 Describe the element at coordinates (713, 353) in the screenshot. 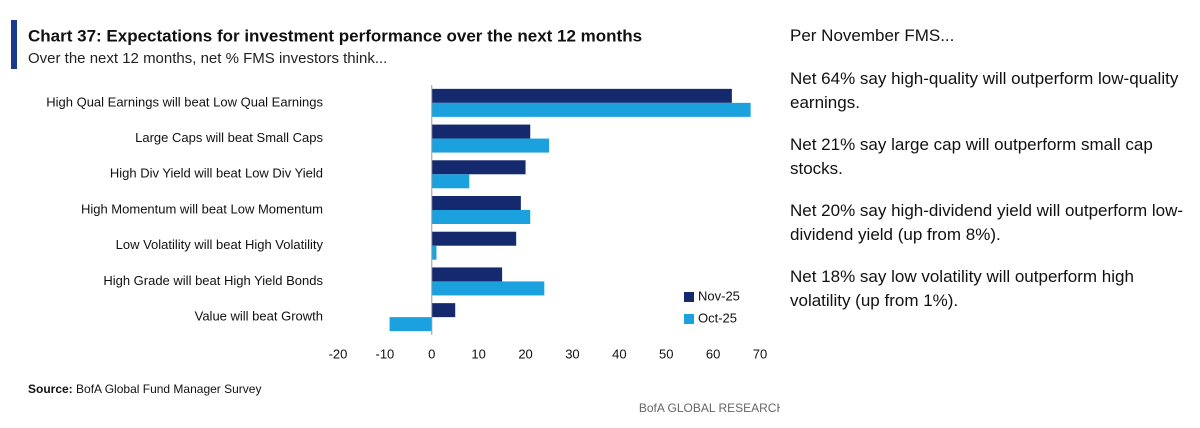

I see `x-tick-label: 60` at that location.